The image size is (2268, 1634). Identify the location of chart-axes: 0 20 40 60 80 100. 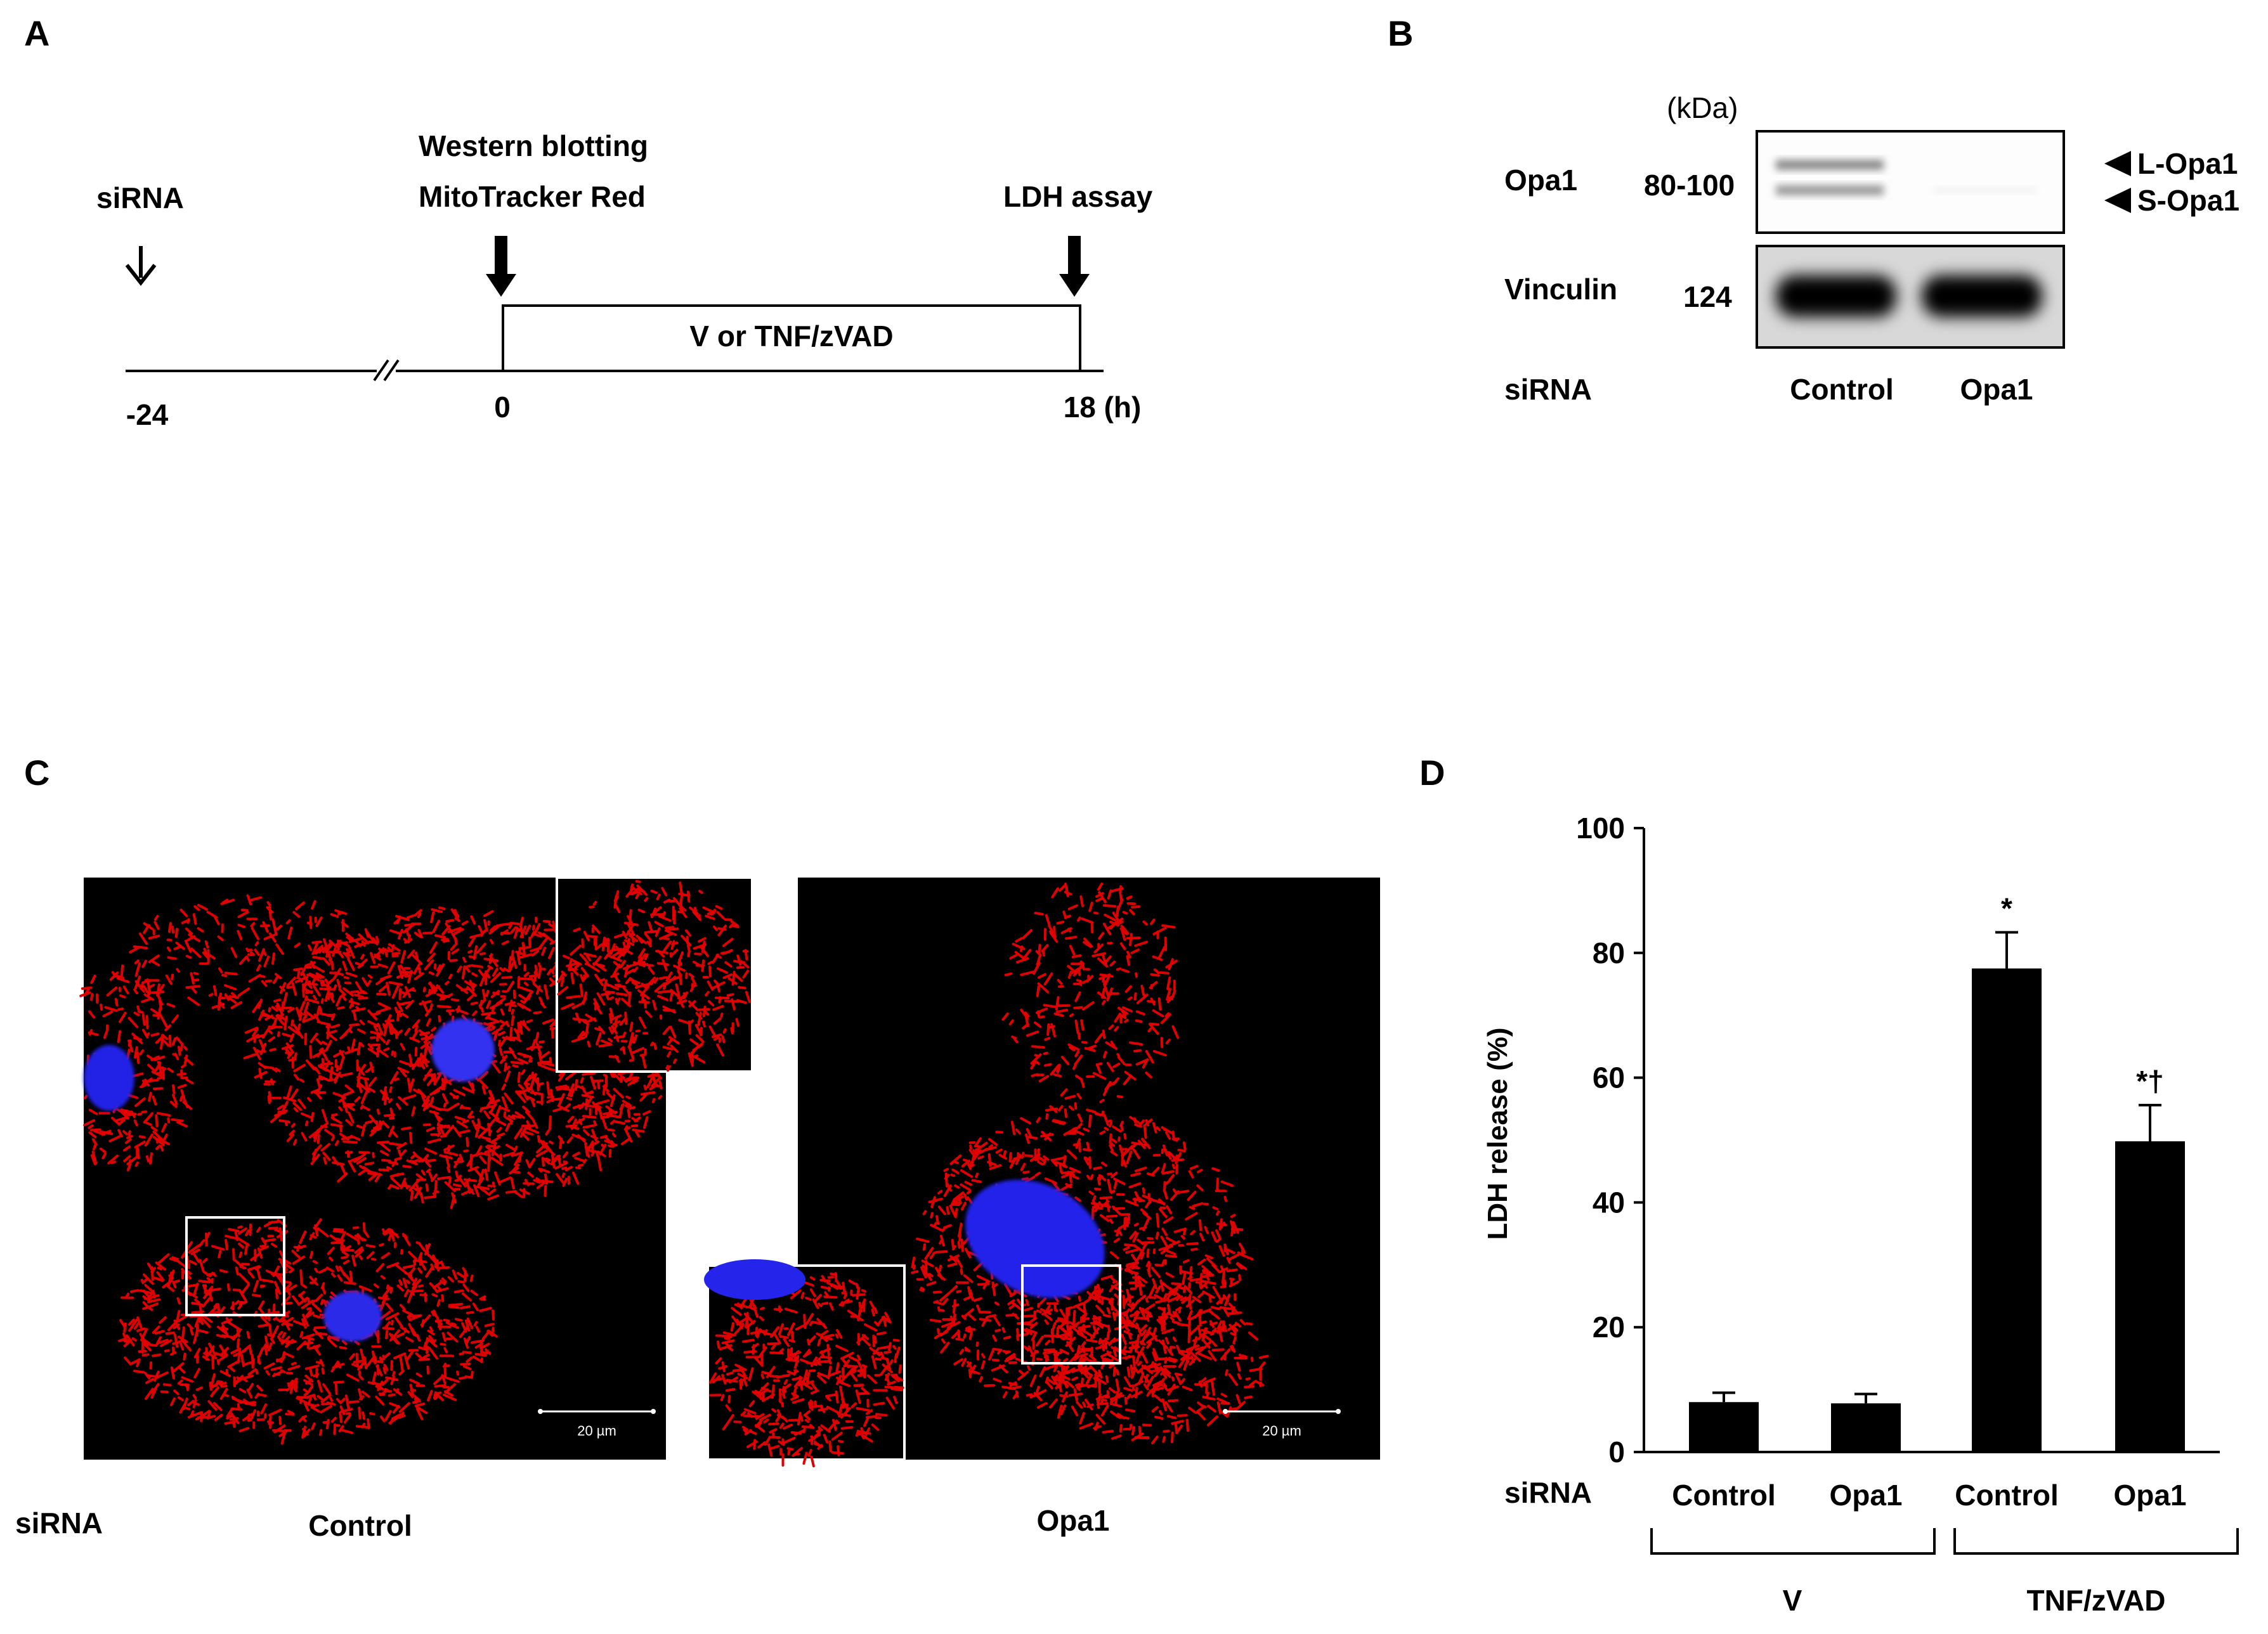
(1898, 1140).